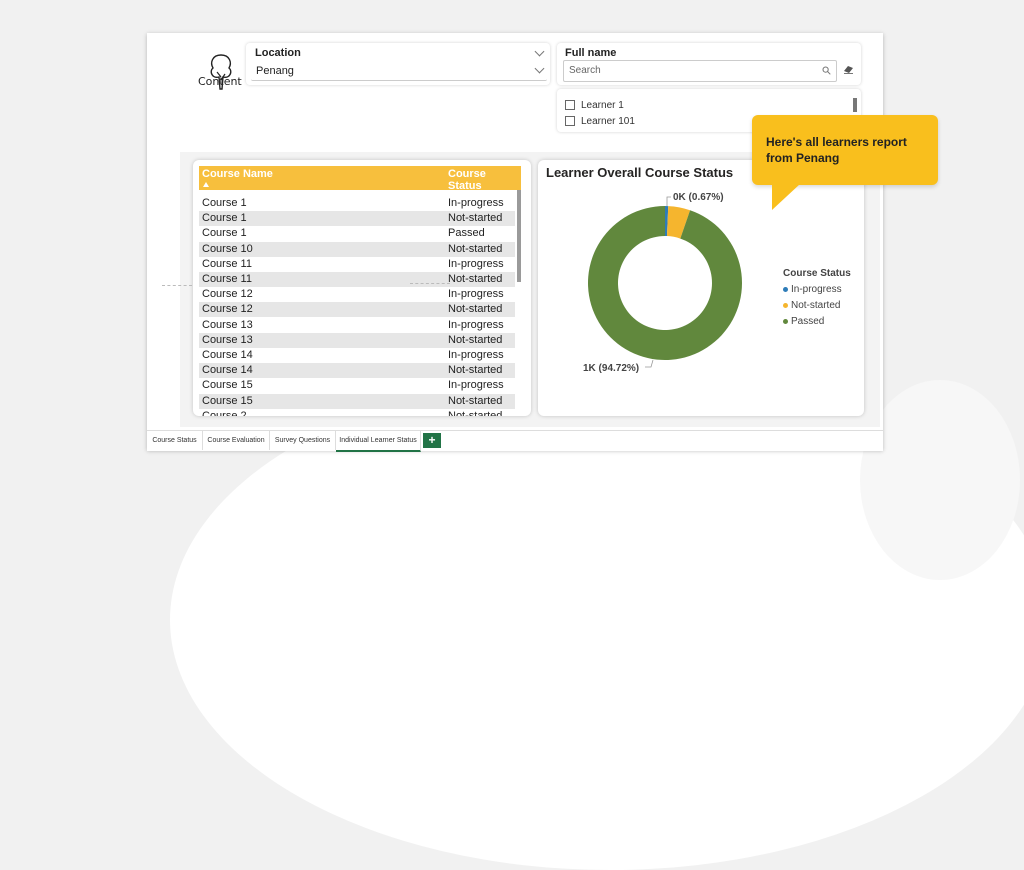 Image resolution: width=1024 pixels, height=870 pixels. Describe the element at coordinates (357, 325) in the screenshot. I see `table-row: Course 13 In-progress` at that location.